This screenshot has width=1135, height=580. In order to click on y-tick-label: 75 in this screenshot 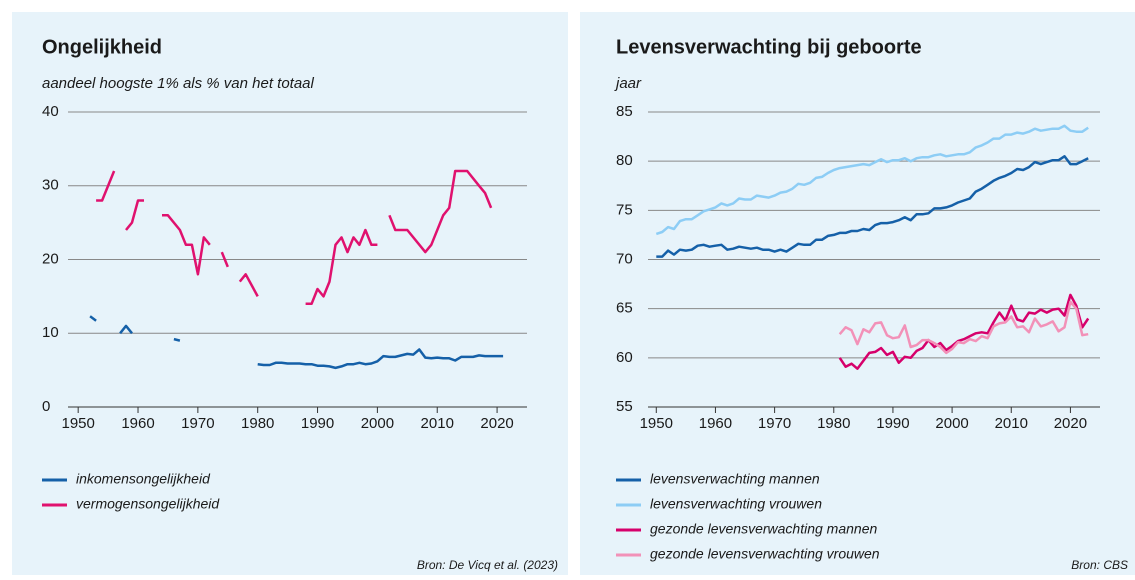, I will do `click(624, 209)`.